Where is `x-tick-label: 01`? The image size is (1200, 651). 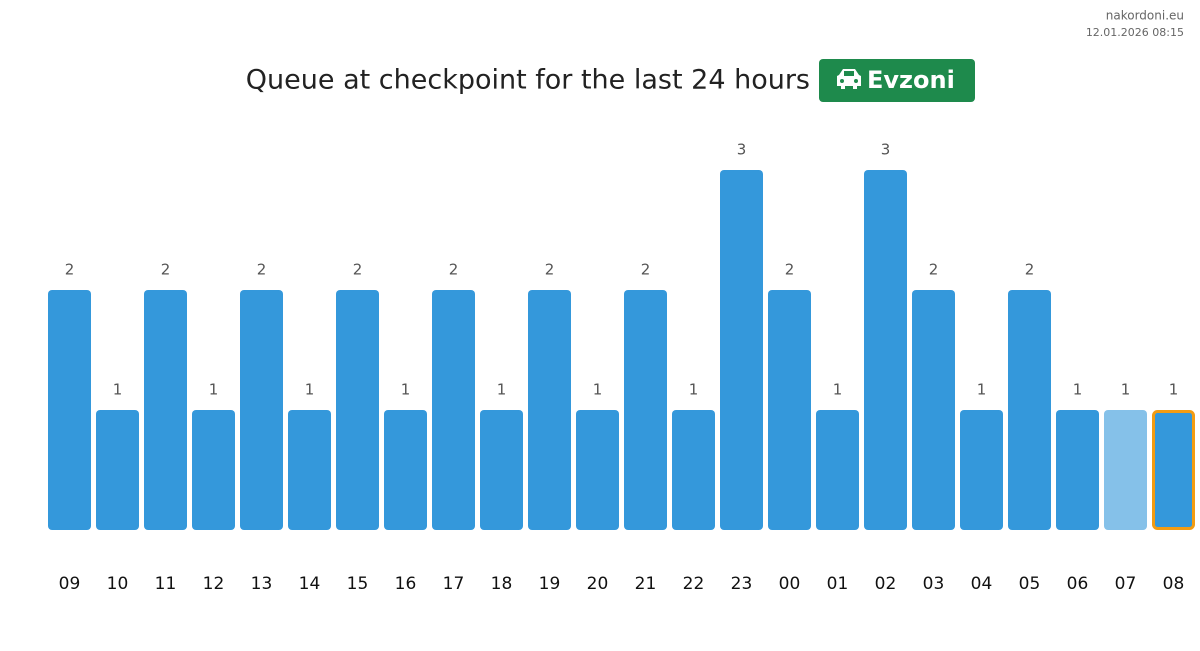 x-tick-label: 01 is located at coordinates (838, 584).